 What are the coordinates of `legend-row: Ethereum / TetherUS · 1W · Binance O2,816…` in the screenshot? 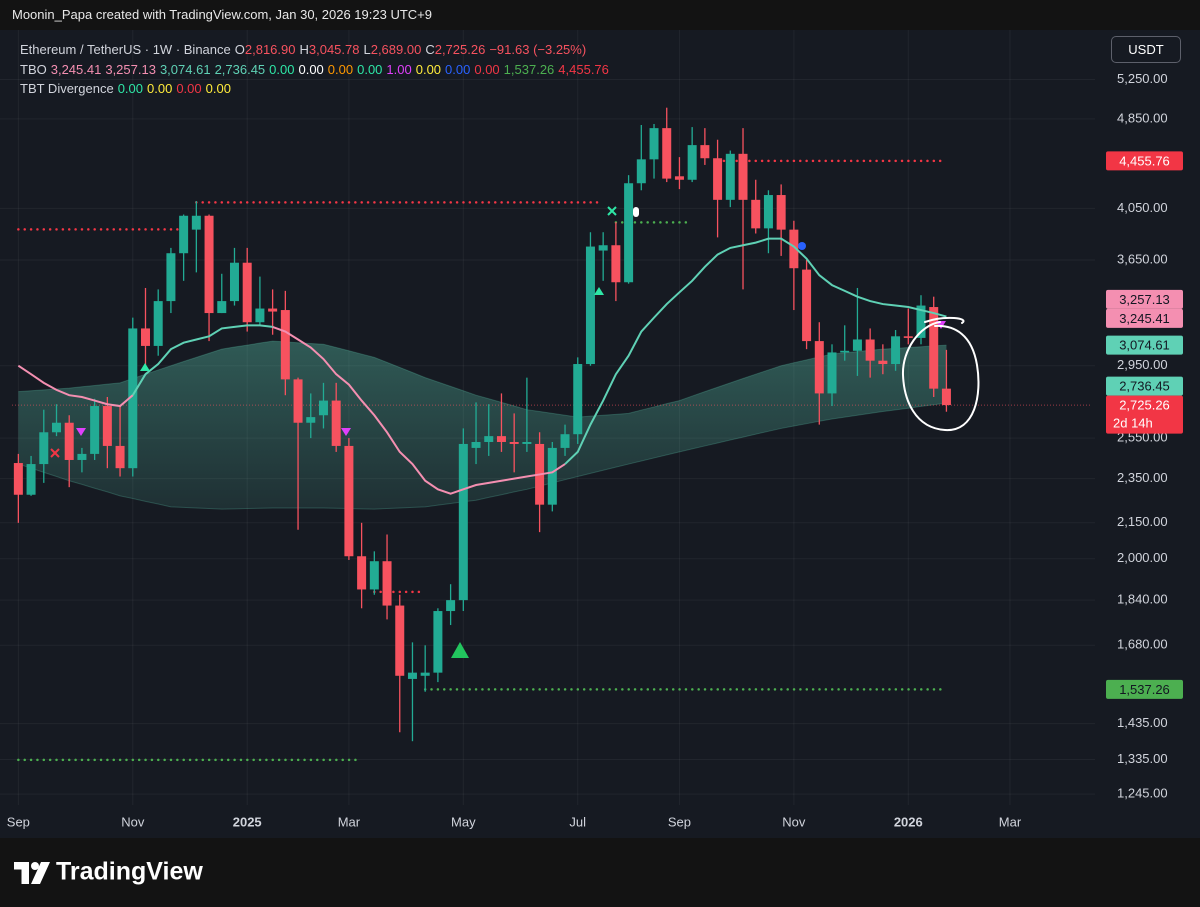 It's located at (316, 50).